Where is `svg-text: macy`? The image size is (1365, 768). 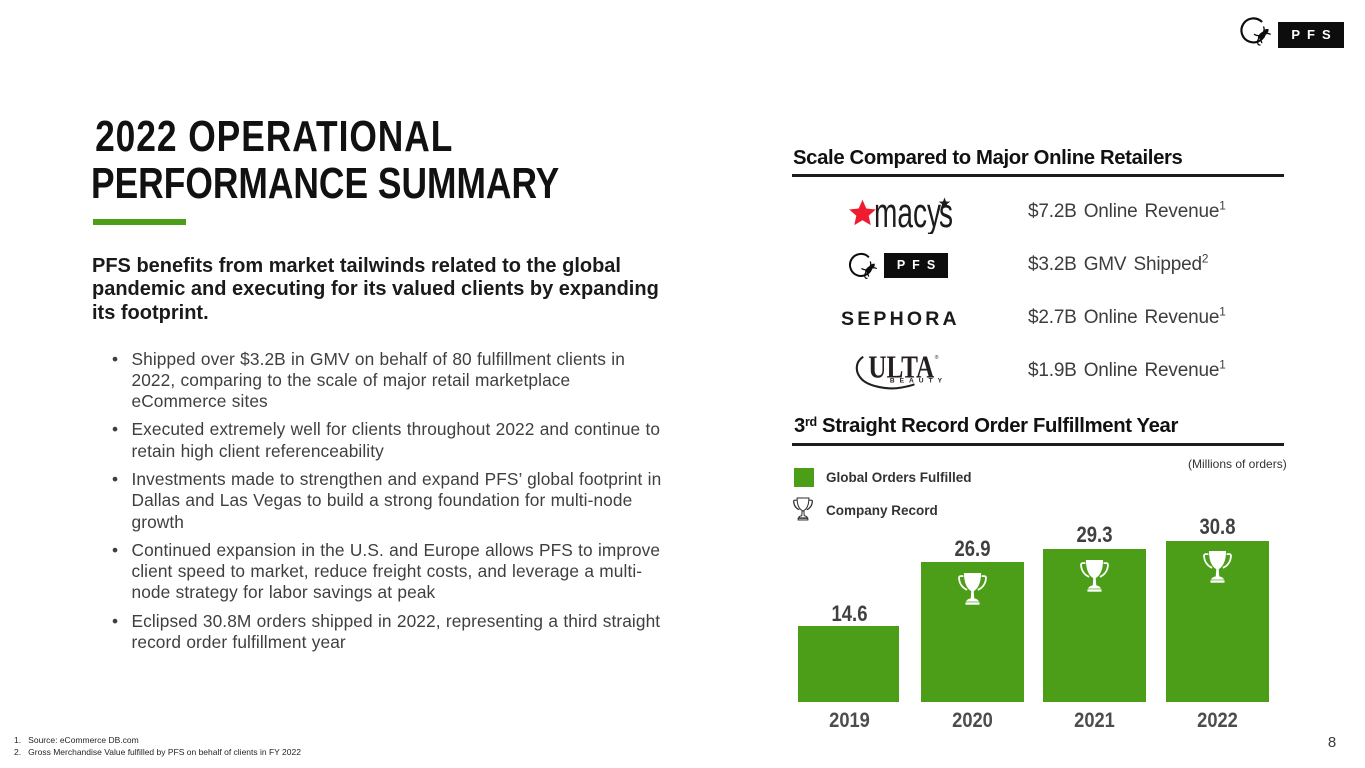 svg-text: macy is located at coordinates (907, 214).